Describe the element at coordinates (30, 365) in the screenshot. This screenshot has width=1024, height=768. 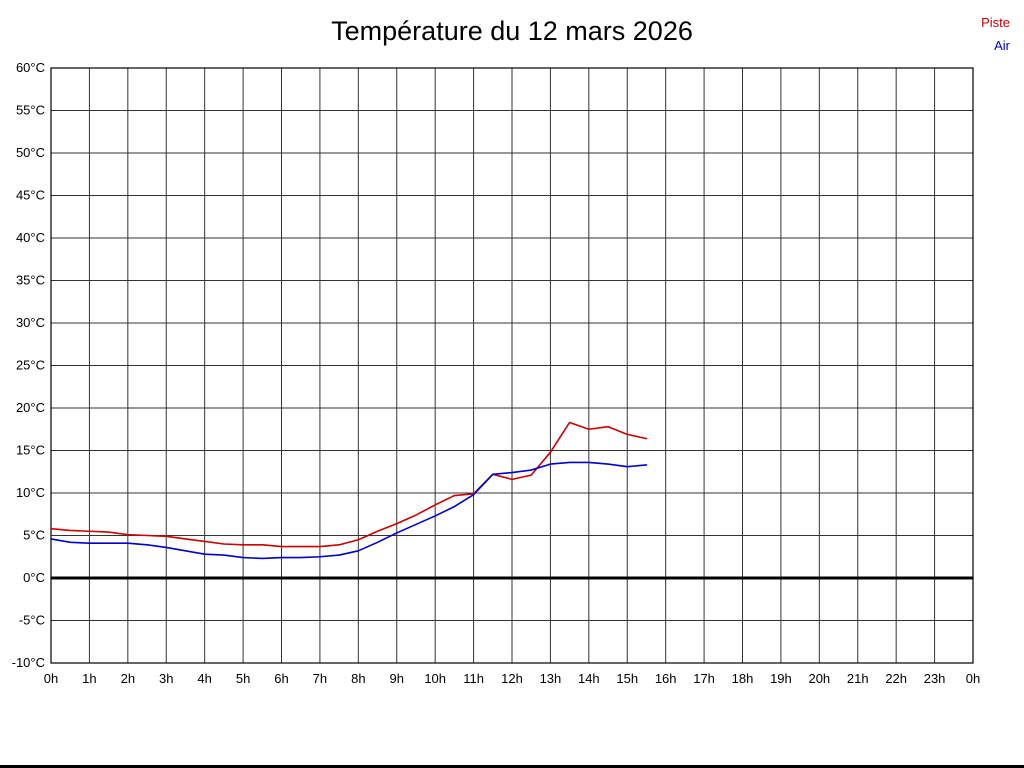
I see `svg-text: 25°C` at that location.